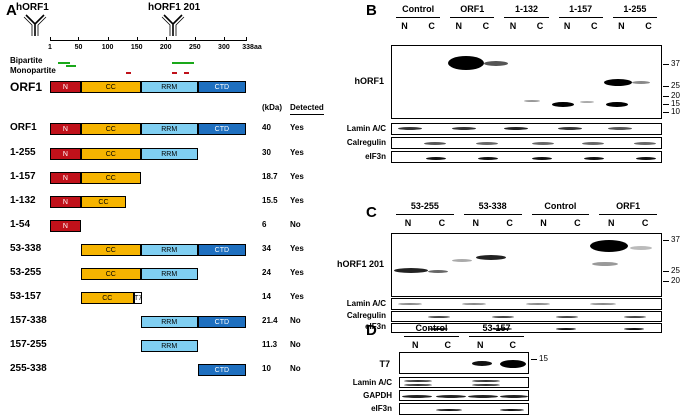 The height and width of the screenshot is (419, 685). Describe the element at coordinates (675, 111) in the screenshot. I see `mw-marker: 10` at that location.